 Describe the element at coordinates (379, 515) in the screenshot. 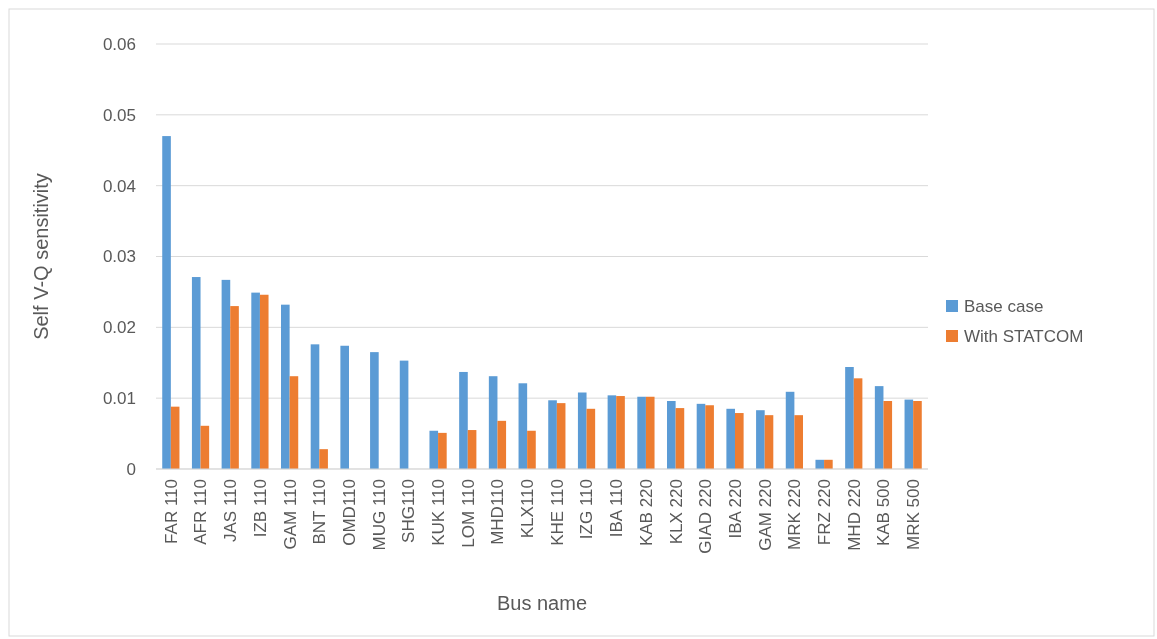

I see `x-tick-label: MUG 110` at that location.